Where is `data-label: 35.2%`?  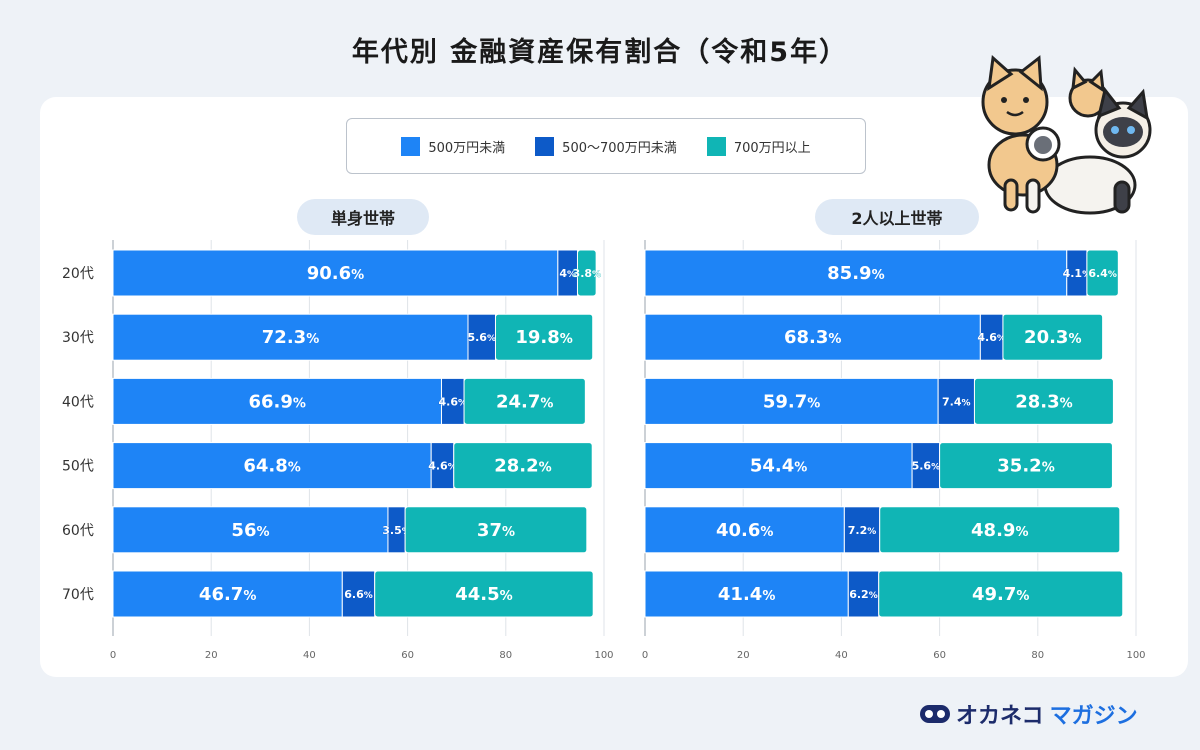 data-label: 35.2% is located at coordinates (1025, 466).